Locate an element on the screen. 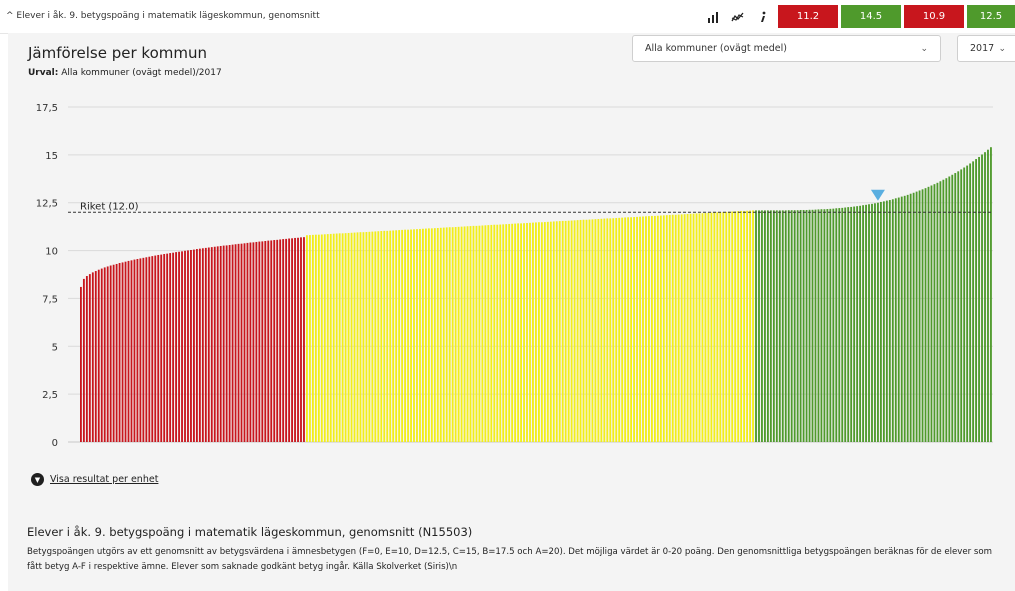 This screenshot has width=1015, height=591. trend-icon is located at coordinates (737, 17).